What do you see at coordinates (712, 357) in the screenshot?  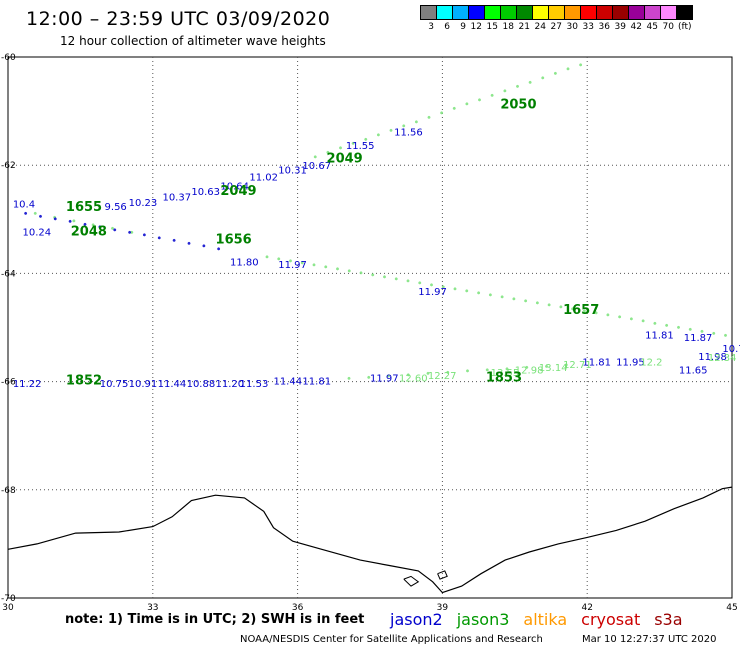 I see `wave-height-label: 11.98` at bounding box center [712, 357].